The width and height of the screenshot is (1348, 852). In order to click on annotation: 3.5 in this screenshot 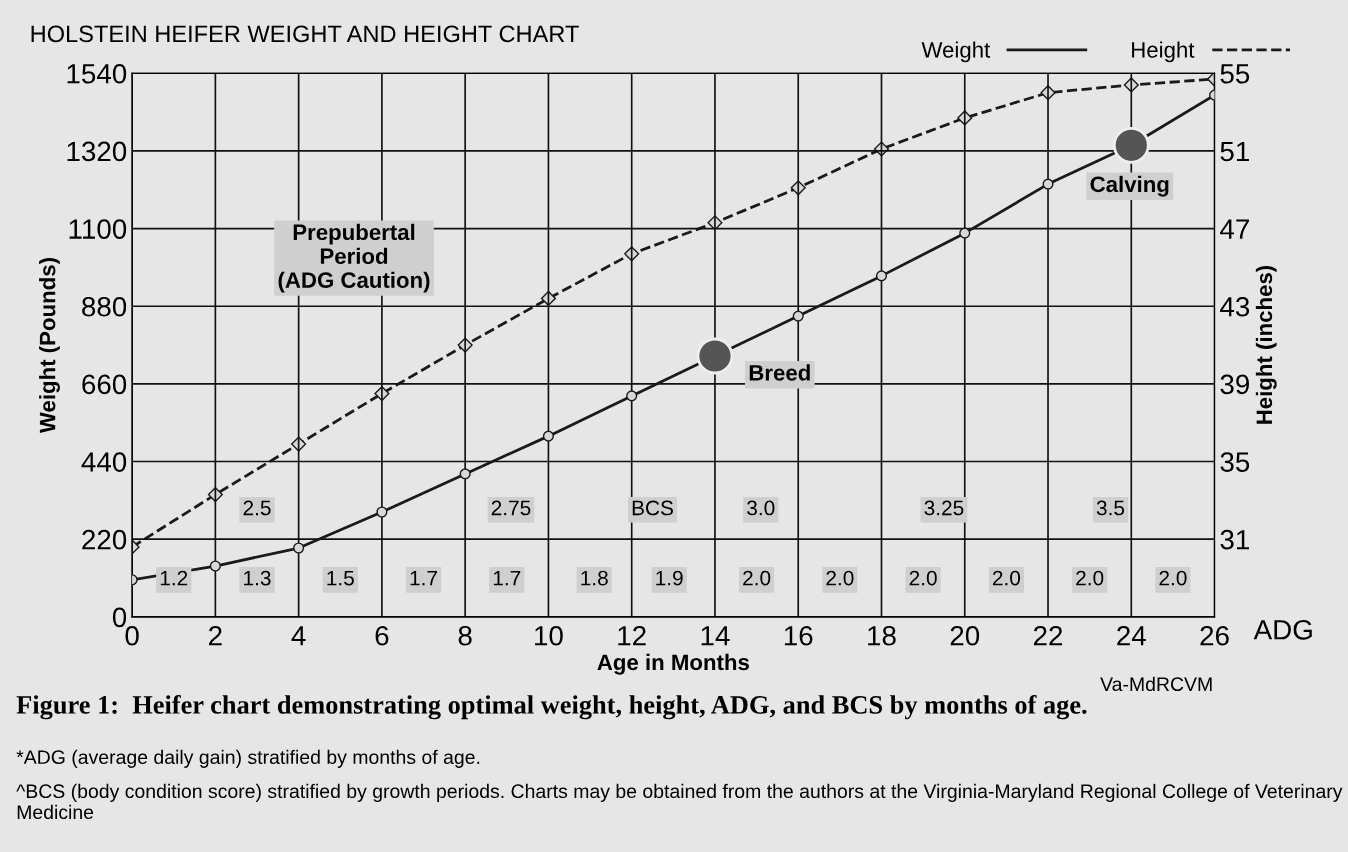, I will do `click(1110, 508)`.